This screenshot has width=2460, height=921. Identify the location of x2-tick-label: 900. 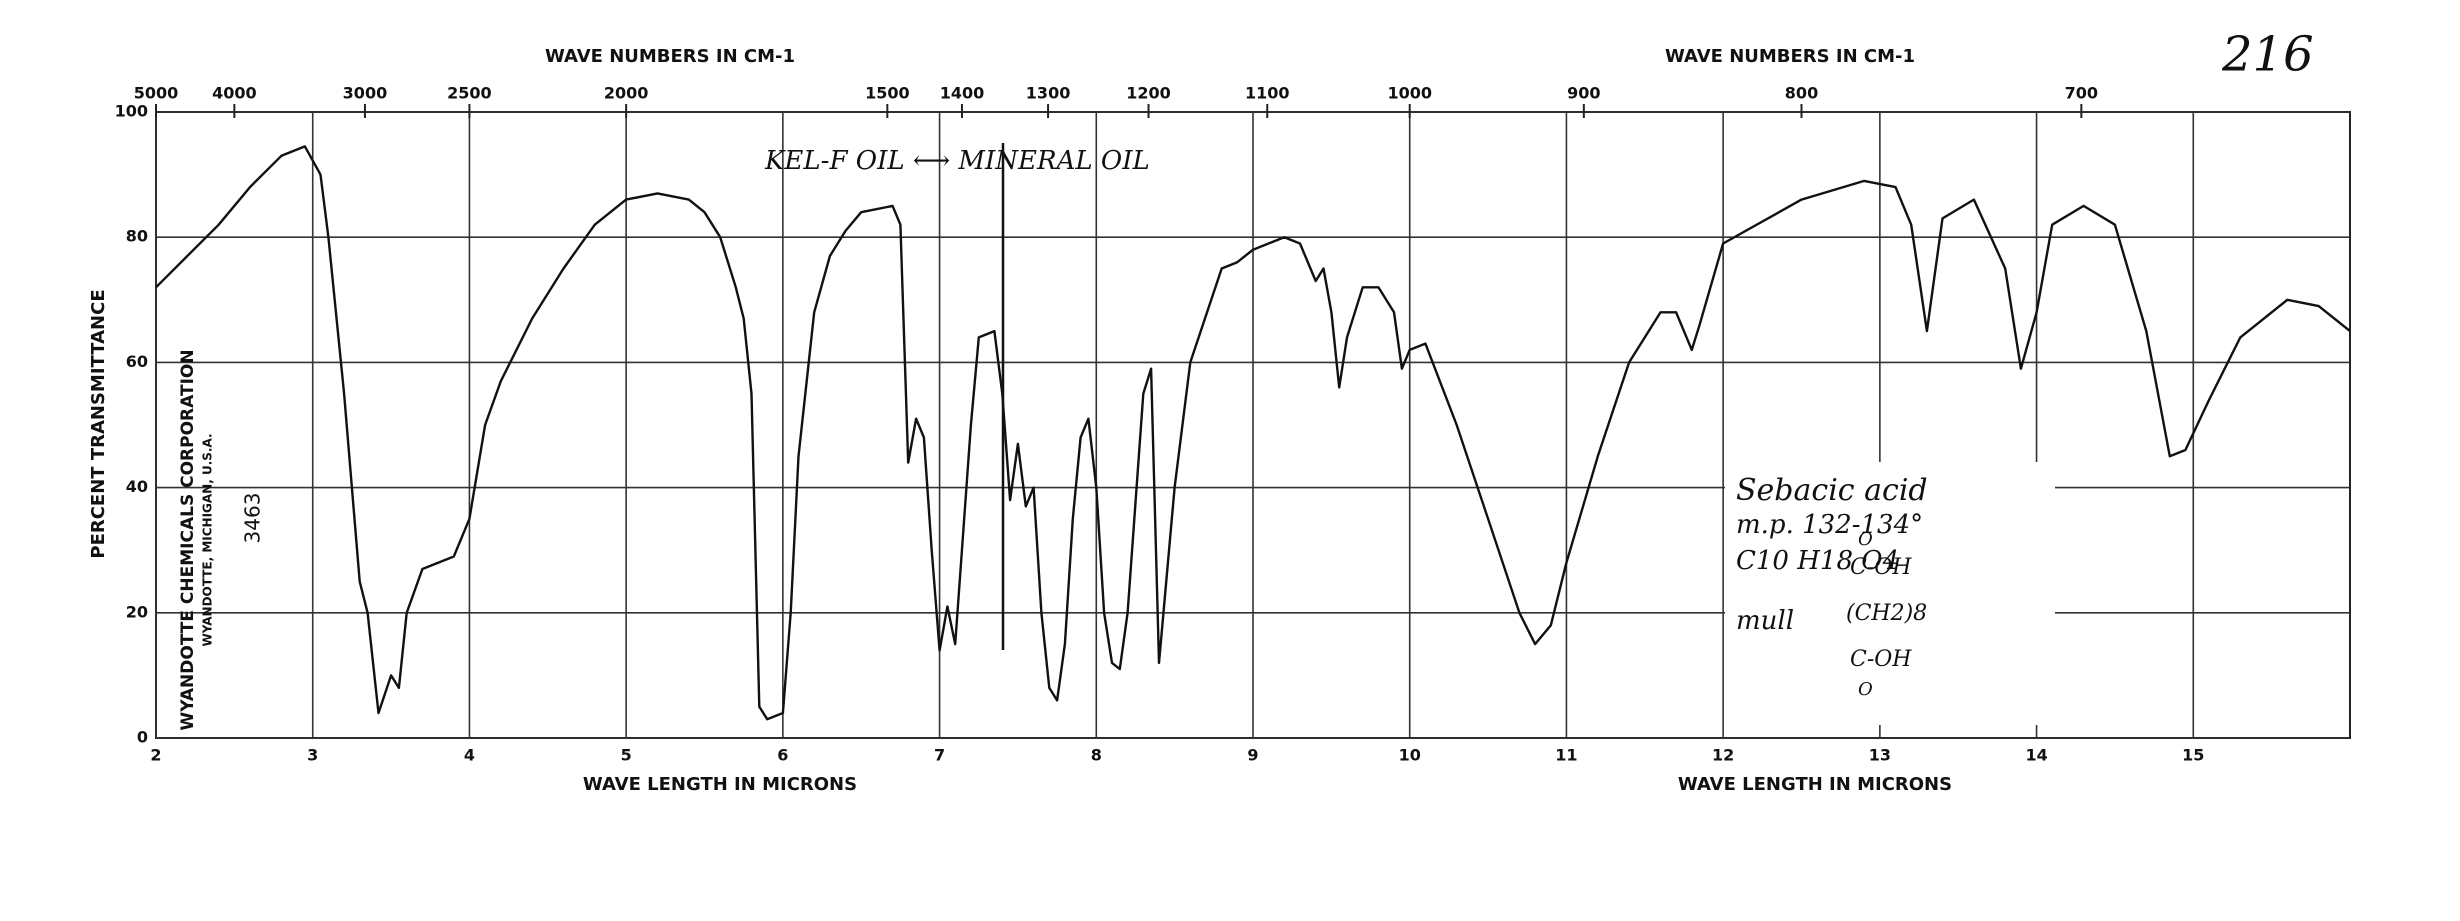
(1583, 93).